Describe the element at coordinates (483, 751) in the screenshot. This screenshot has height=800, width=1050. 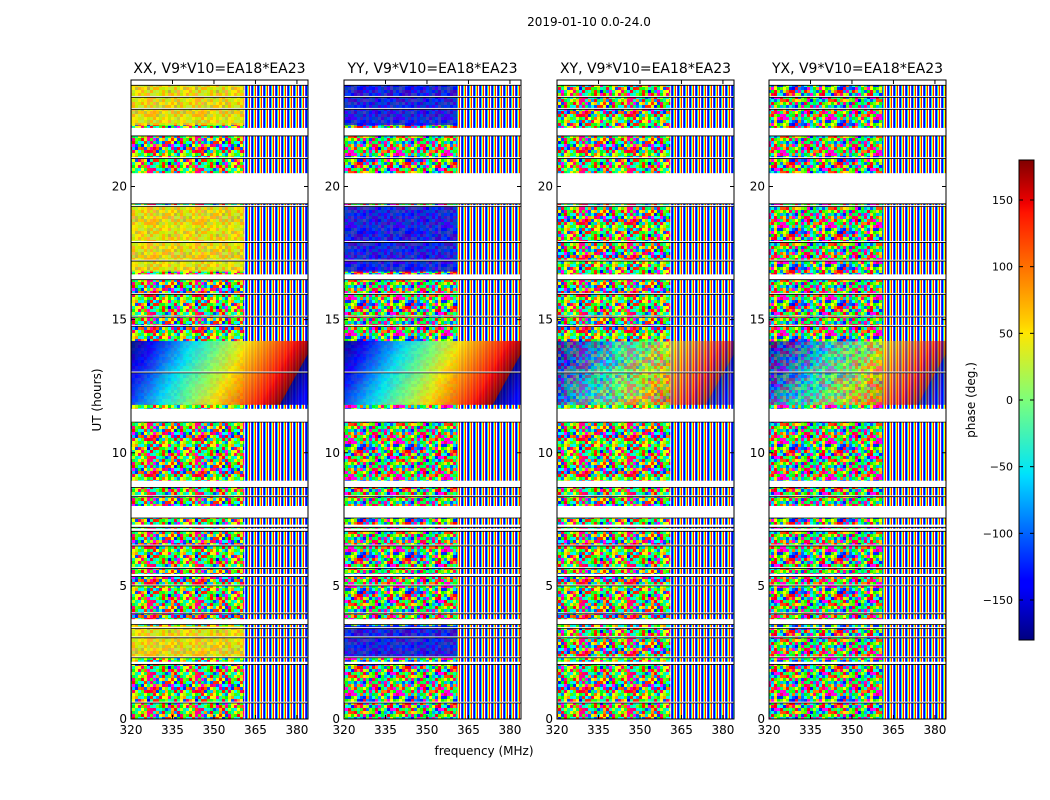
I see `x-axis-label: frequency (MHz)` at that location.